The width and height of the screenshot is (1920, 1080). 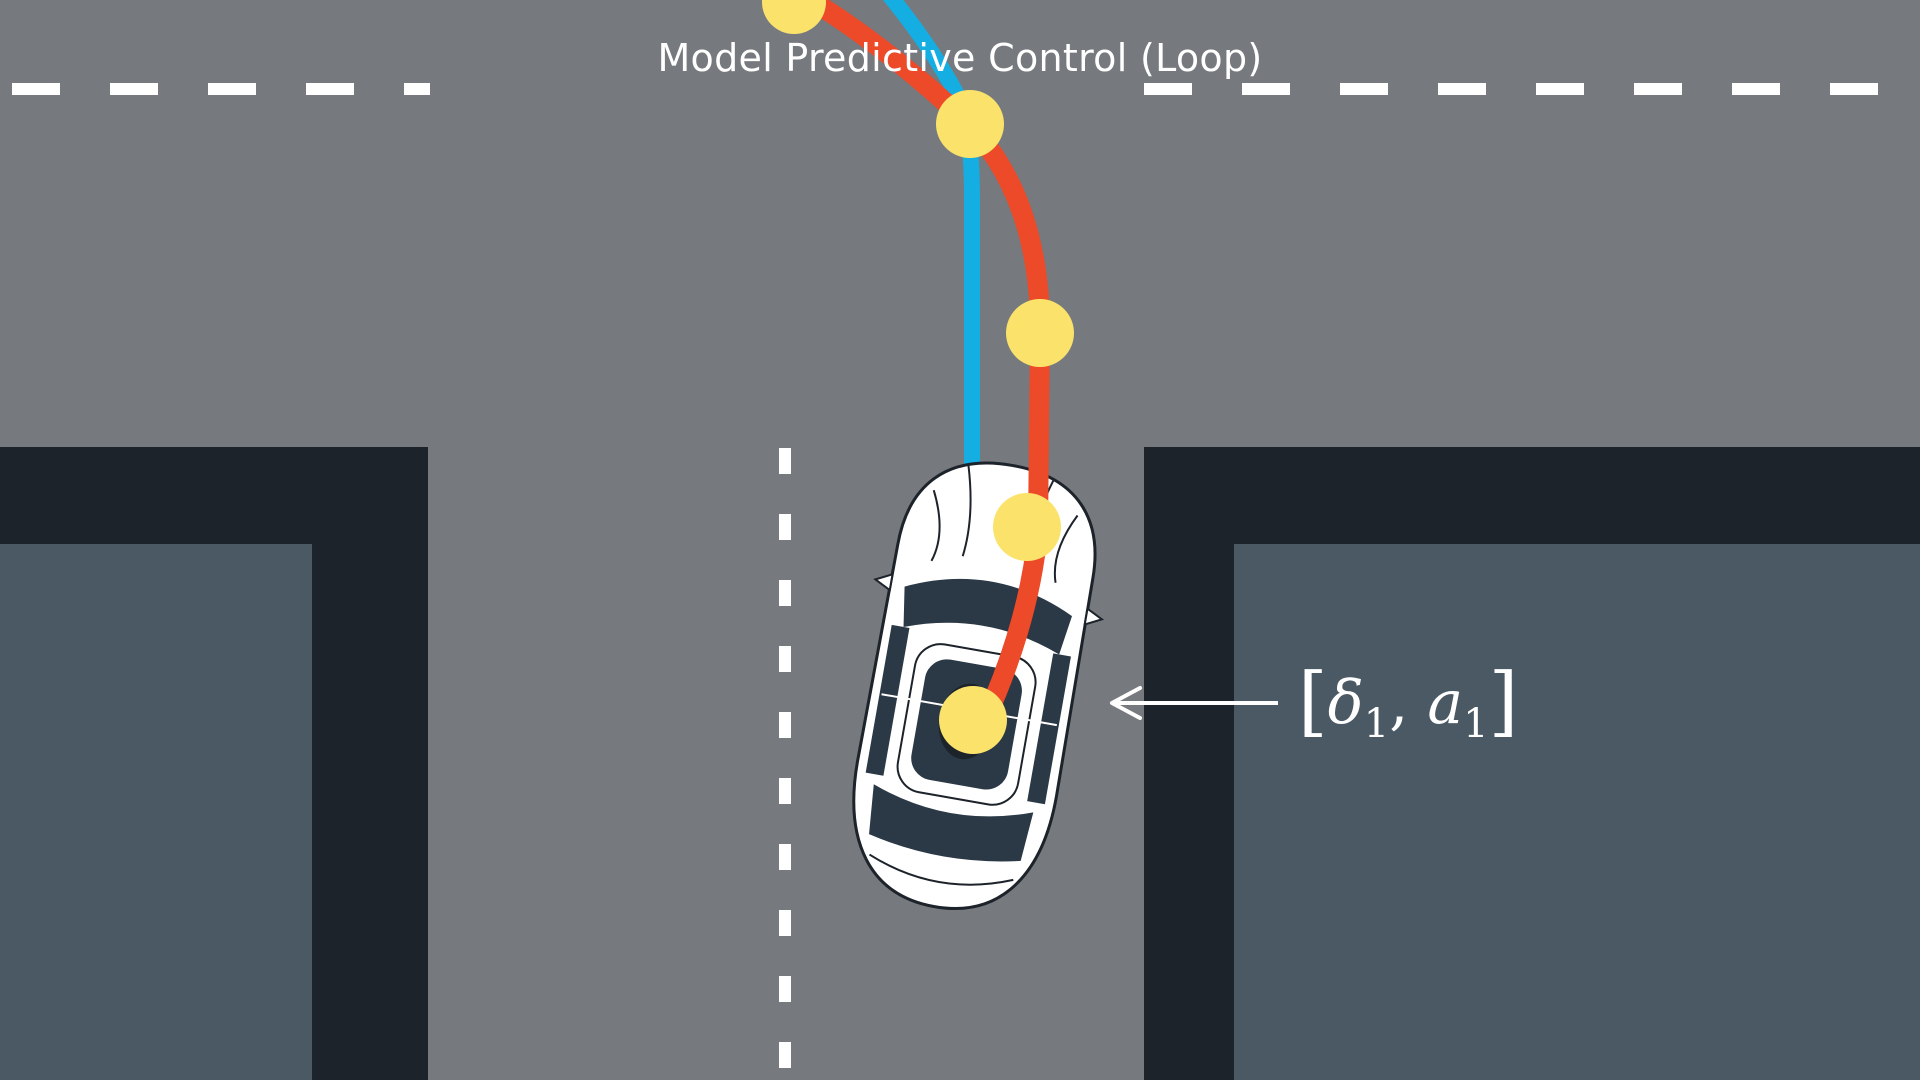 What do you see at coordinates (883, 582) in the screenshot?
I see `car-mirror-left` at bounding box center [883, 582].